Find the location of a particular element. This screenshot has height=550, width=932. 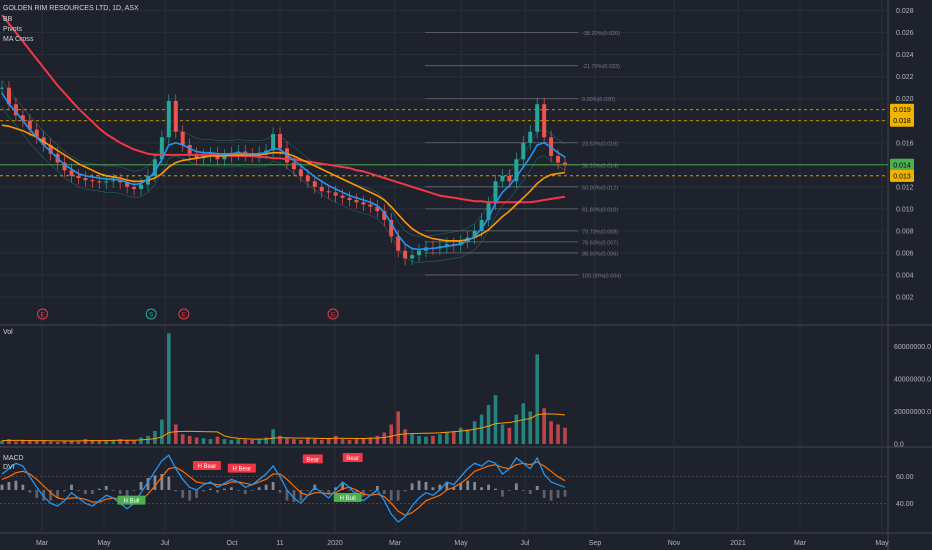

price-tick-label: 0.024 is located at coordinates (905, 55).